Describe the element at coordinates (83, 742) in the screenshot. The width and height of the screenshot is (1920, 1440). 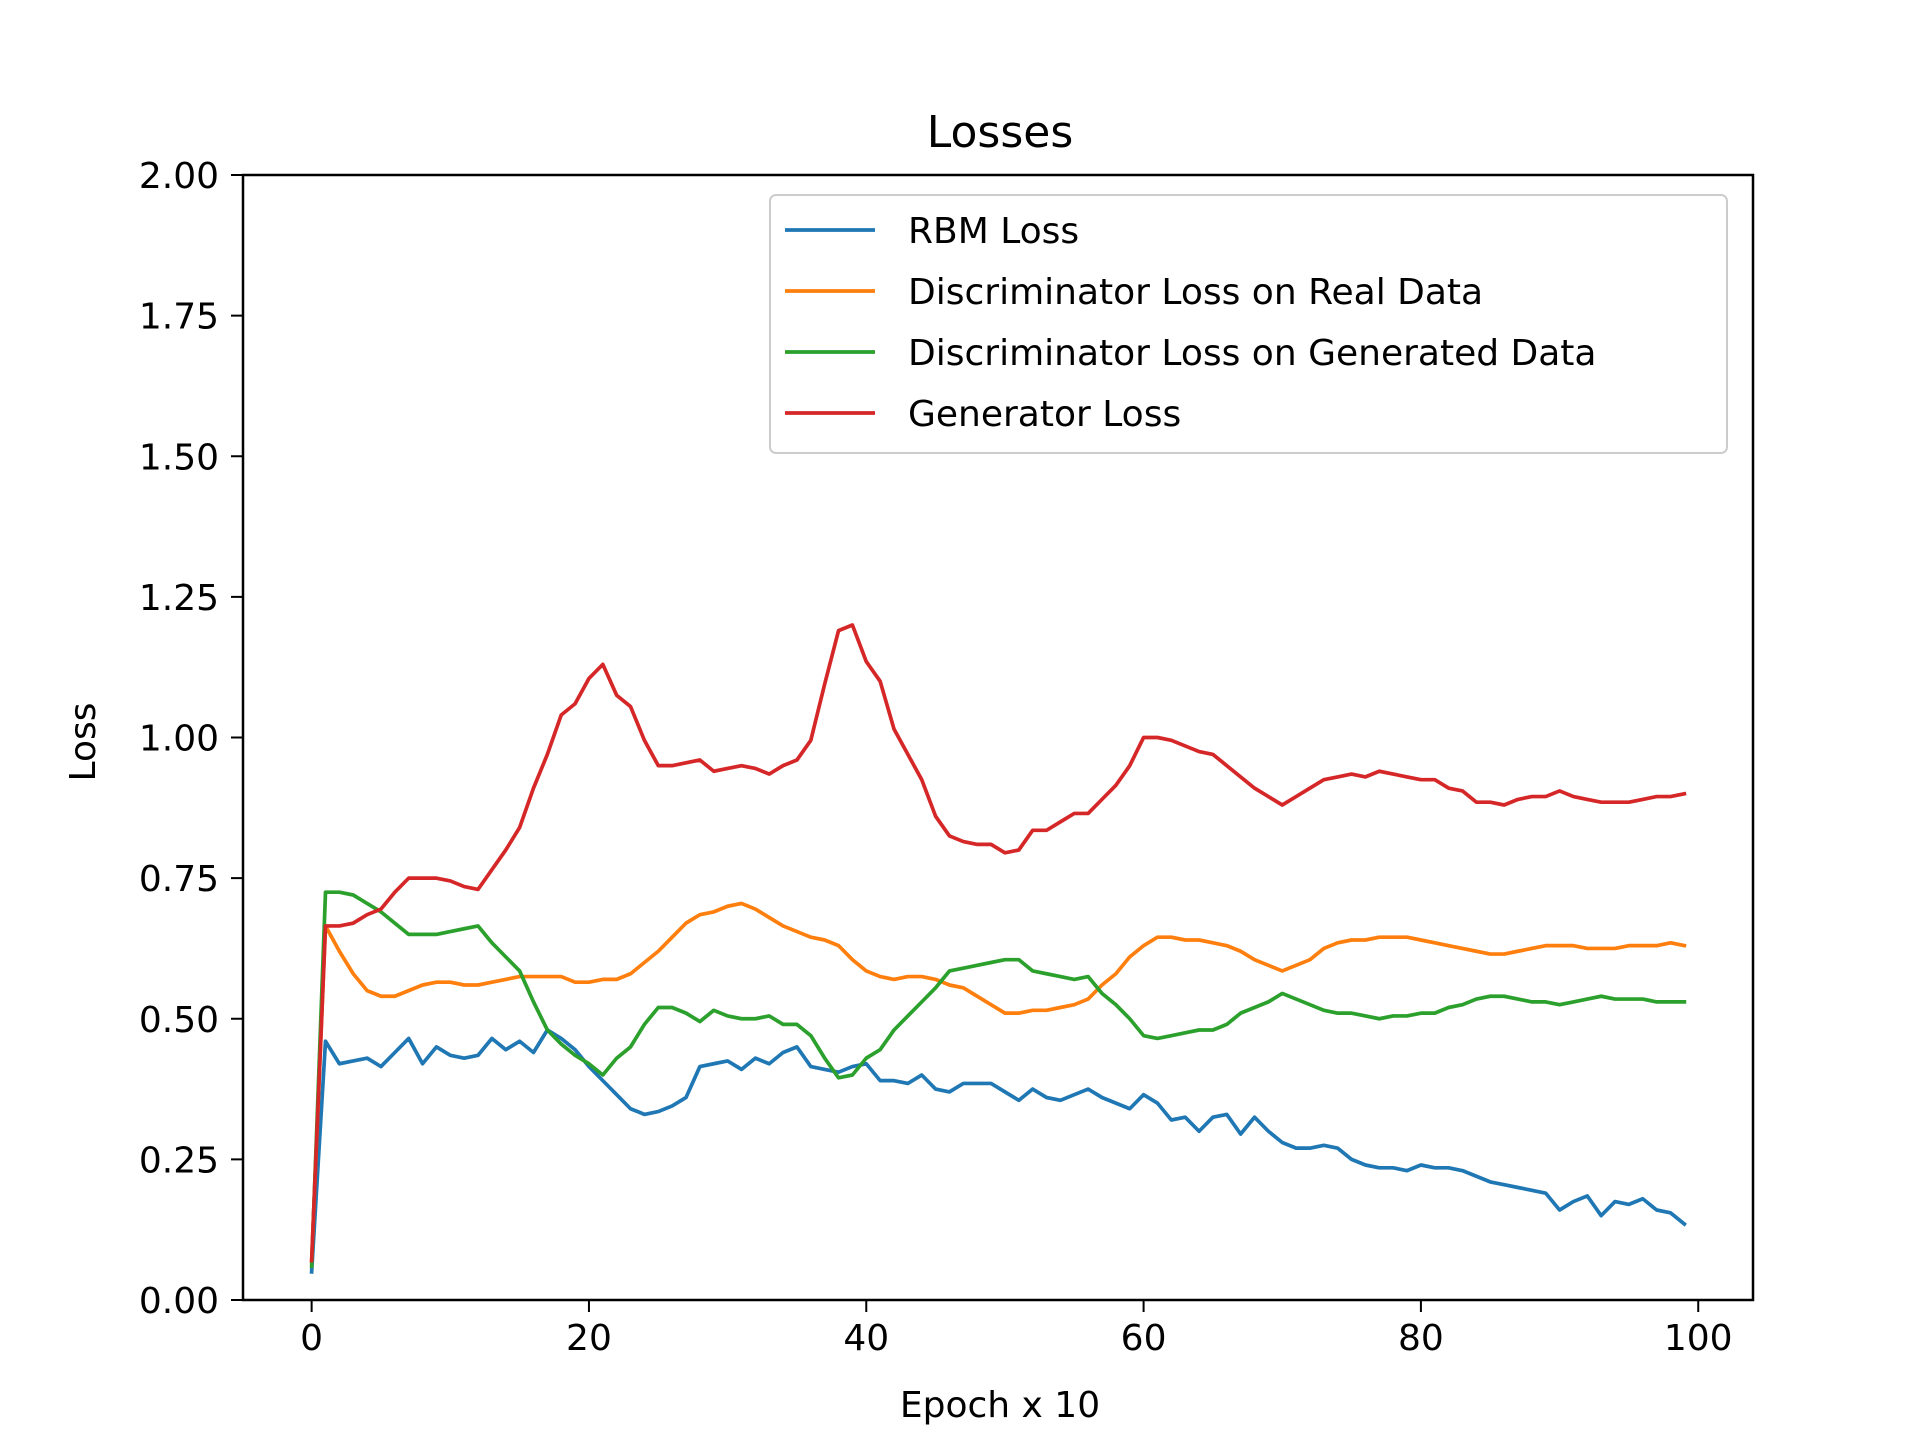
I see `y-axis-label: Loss` at that location.